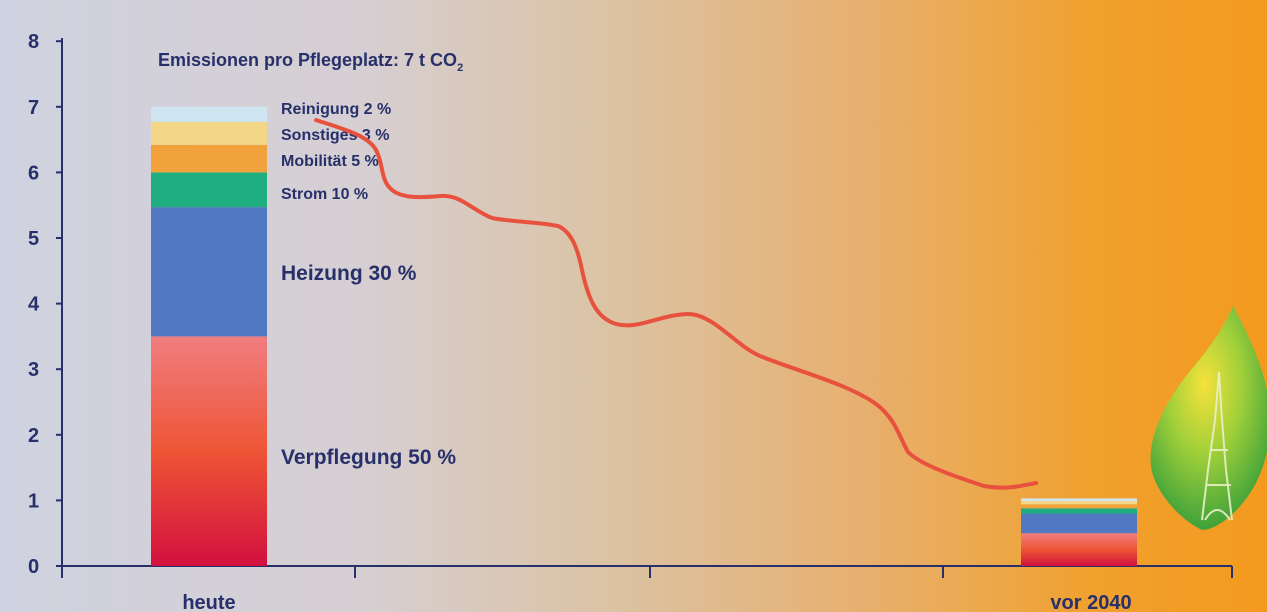 This screenshot has width=1267, height=612. What do you see at coordinates (1090, 602) in the screenshot?
I see `x-category-label: vor 2040` at bounding box center [1090, 602].